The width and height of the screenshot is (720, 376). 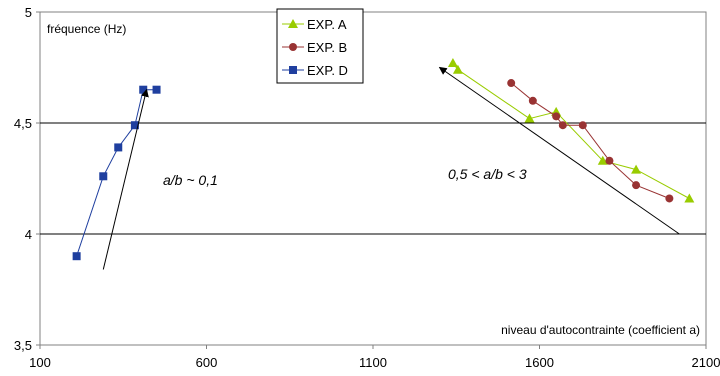 What do you see at coordinates (487, 174) in the screenshot?
I see `annotation-label: 0,5 < a/b < 3` at bounding box center [487, 174].